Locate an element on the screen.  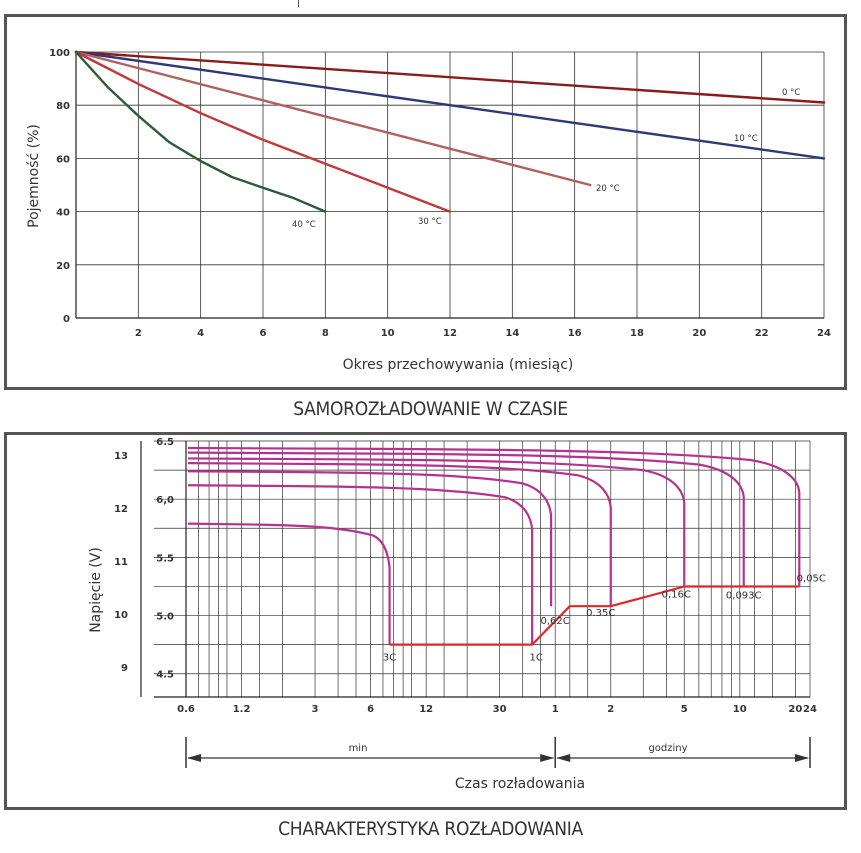
top-x-tick-label: 14 is located at coordinates (512, 333).